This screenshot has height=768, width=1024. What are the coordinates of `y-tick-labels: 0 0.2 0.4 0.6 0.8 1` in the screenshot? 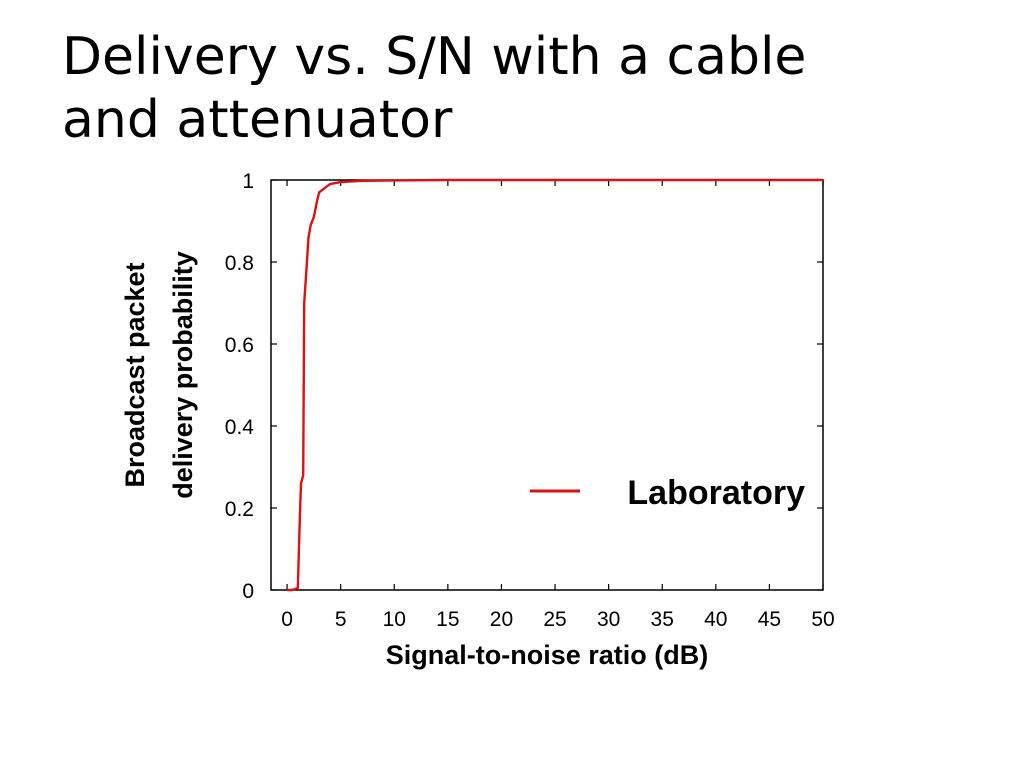 It's located at (240, 386).